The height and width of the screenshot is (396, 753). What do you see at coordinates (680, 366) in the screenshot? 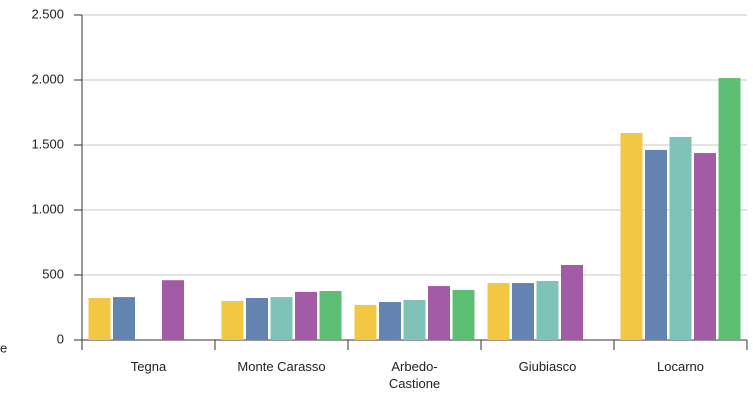
I see `x-tick-label: Locarno` at bounding box center [680, 366].